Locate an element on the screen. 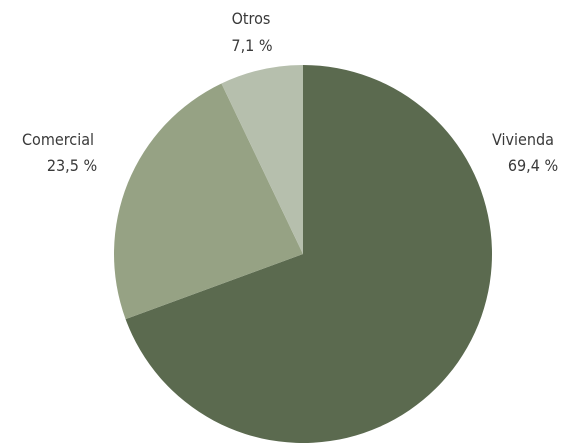  slice-otros is located at coordinates (262, 159).